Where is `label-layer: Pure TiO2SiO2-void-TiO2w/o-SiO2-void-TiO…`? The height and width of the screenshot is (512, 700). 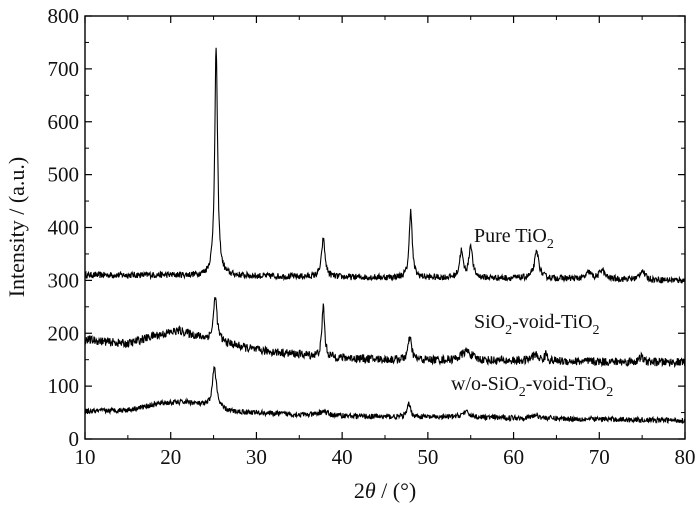
label-layer: Pure TiO2SiO2-void-TiO2w/o-SiO2-void-TiO… is located at coordinates (532, 312).